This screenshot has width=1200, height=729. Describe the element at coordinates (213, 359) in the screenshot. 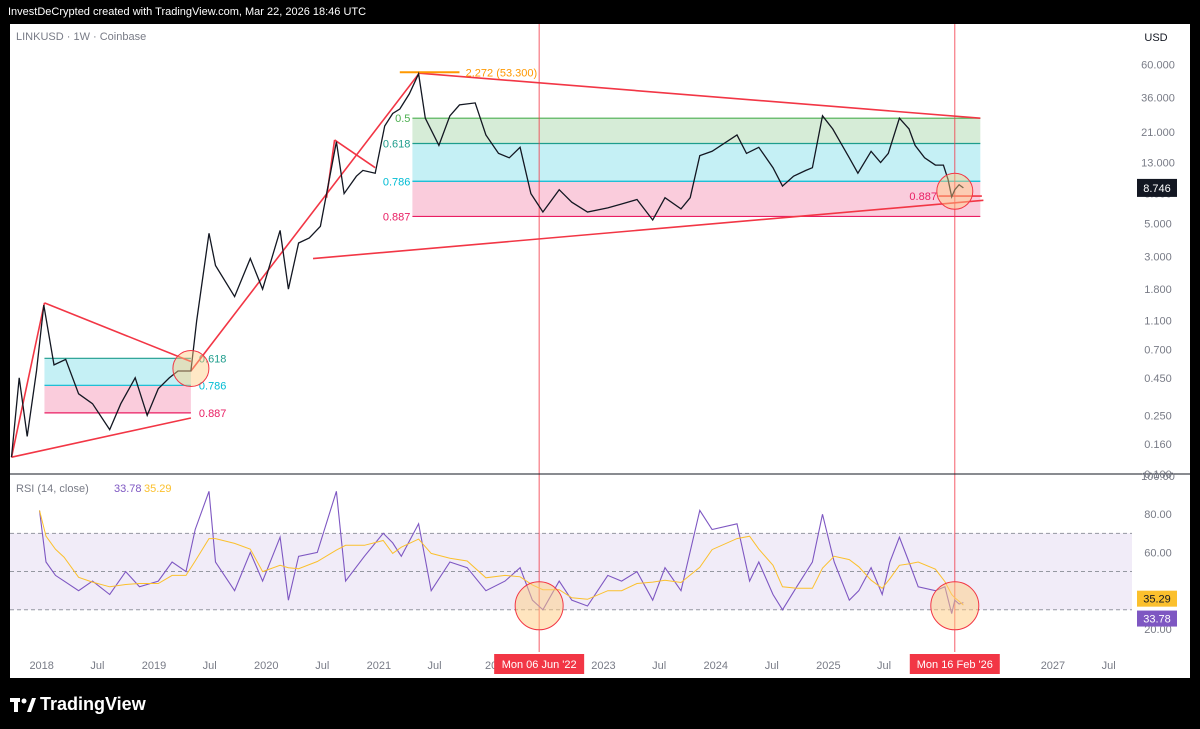

I see `fib-zone-0-level-0-label: 0.618` at that location.